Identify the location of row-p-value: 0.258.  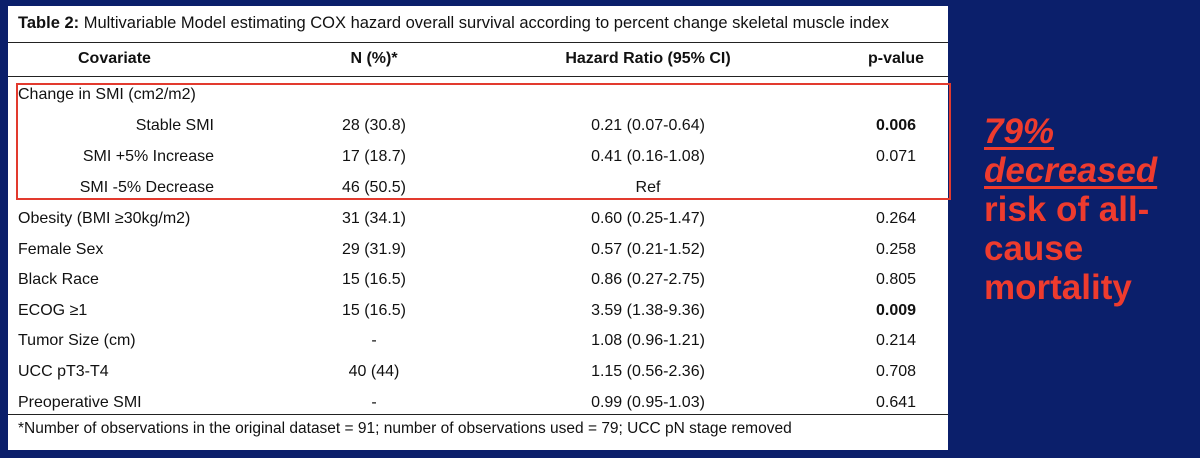
(896, 249).